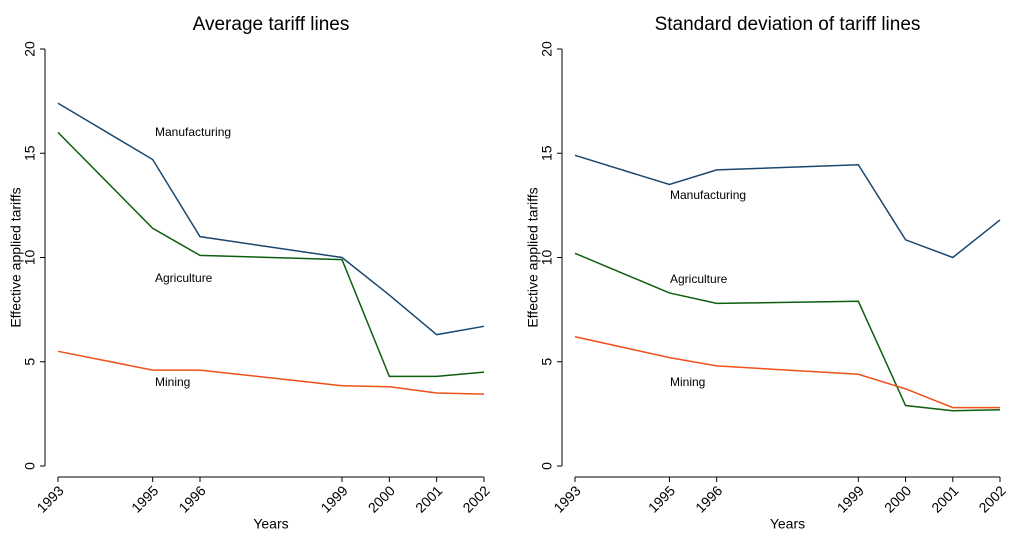 The image size is (1013, 540). I want to click on chart-title: Average tariff lines, so click(271, 24).